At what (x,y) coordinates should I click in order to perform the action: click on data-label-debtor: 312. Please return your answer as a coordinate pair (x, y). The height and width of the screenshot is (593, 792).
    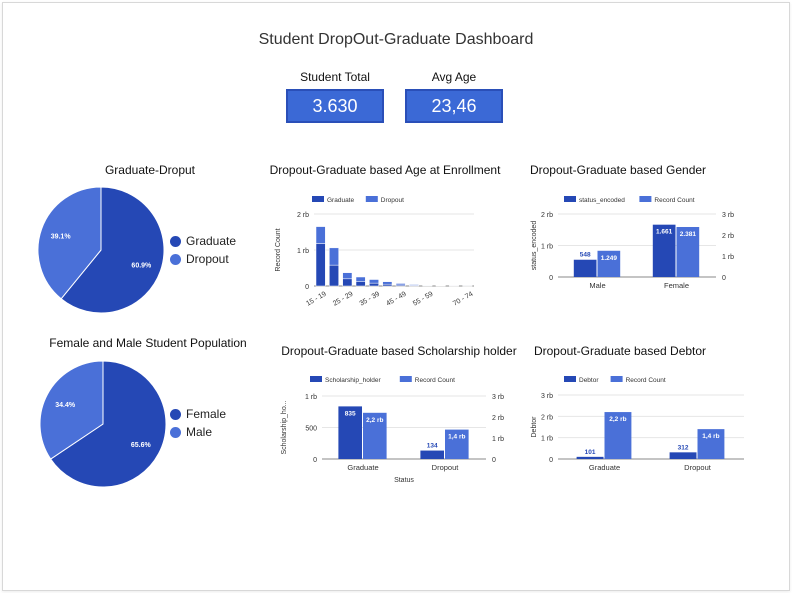
    Looking at the image, I should click on (683, 447).